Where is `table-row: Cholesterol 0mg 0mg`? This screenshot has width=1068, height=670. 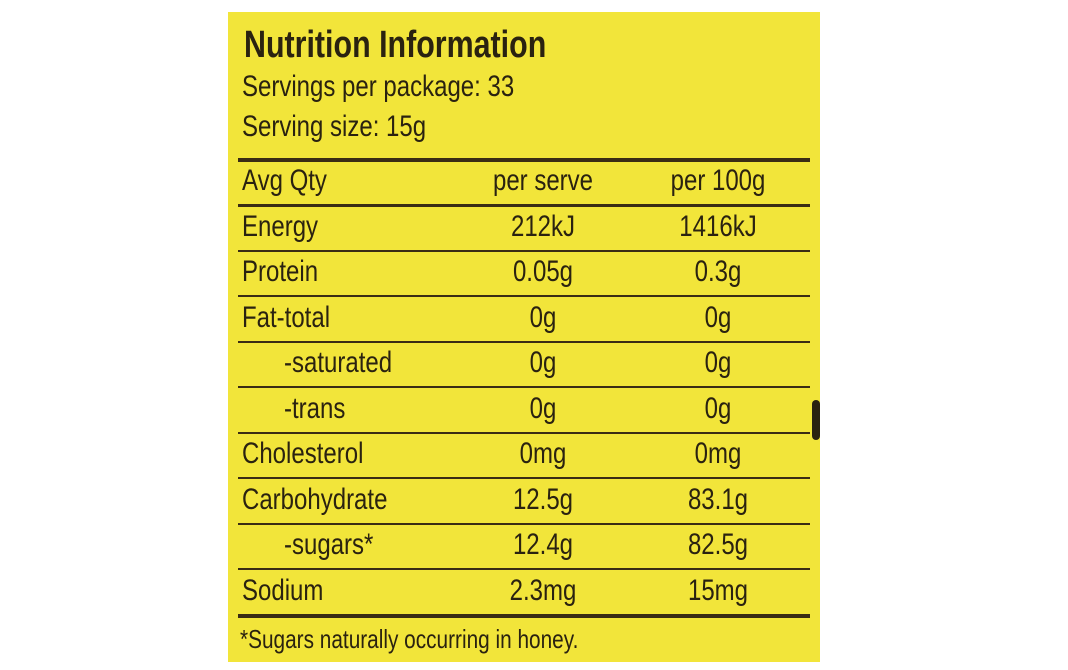
table-row: Cholesterol 0mg 0mg is located at coordinates (524, 456).